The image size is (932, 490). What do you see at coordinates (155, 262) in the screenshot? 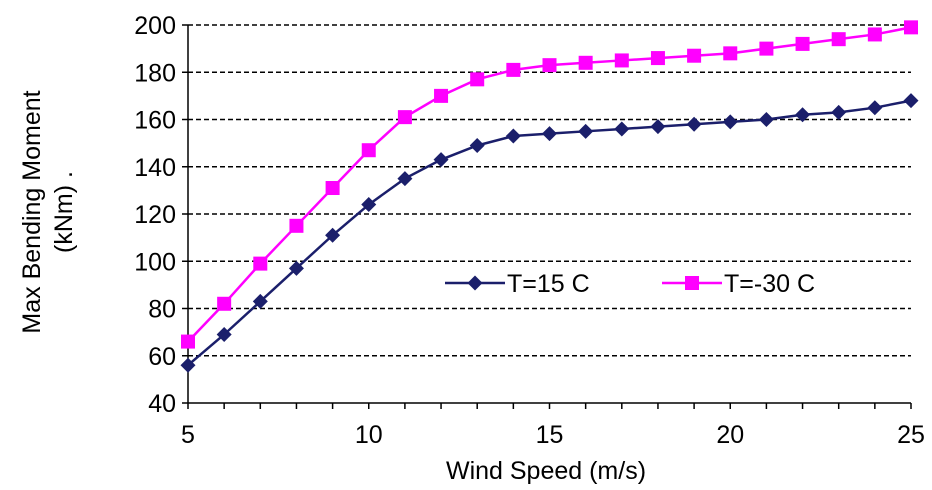
I see `y-tick-label: 100` at bounding box center [155, 262].